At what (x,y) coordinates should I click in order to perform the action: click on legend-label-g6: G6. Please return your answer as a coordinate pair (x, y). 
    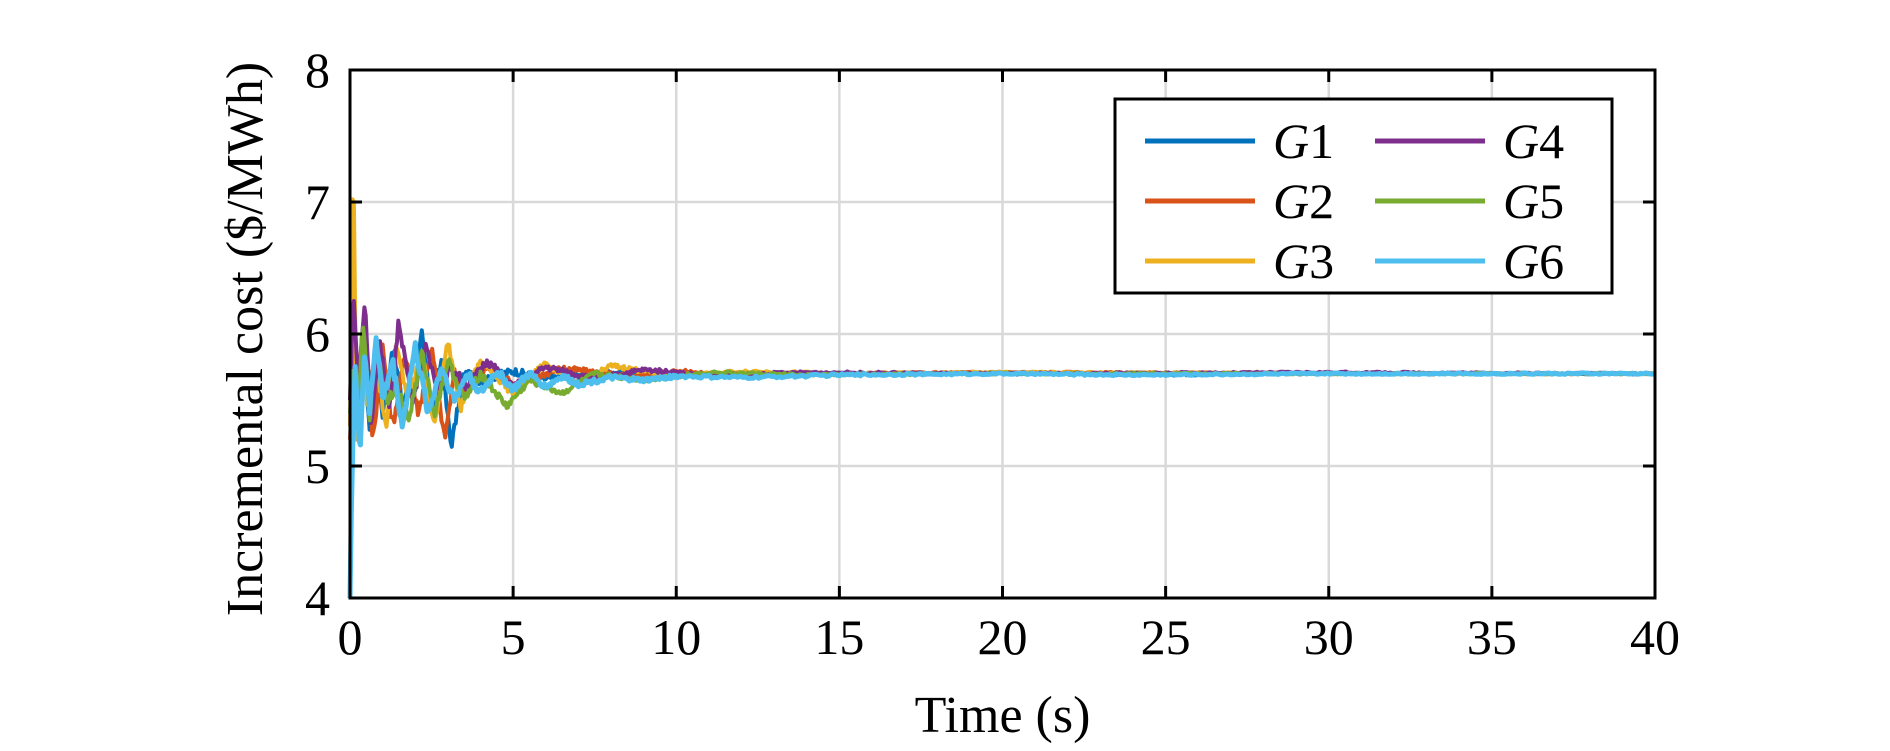
    Looking at the image, I should click on (1533, 261).